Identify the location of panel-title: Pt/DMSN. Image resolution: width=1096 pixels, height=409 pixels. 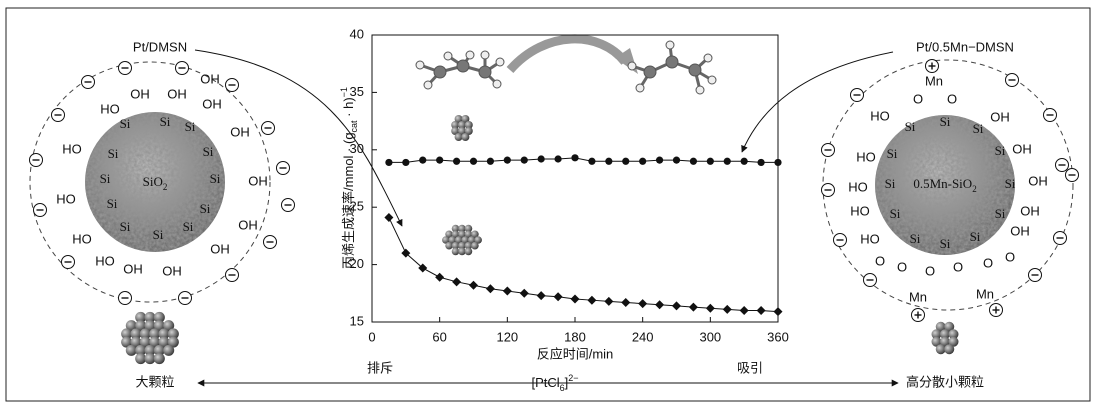
(160, 46).